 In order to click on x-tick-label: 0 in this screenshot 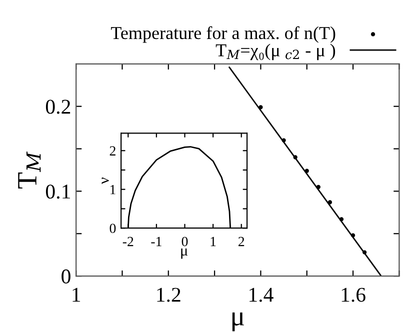, I will do `click(185, 241)`.